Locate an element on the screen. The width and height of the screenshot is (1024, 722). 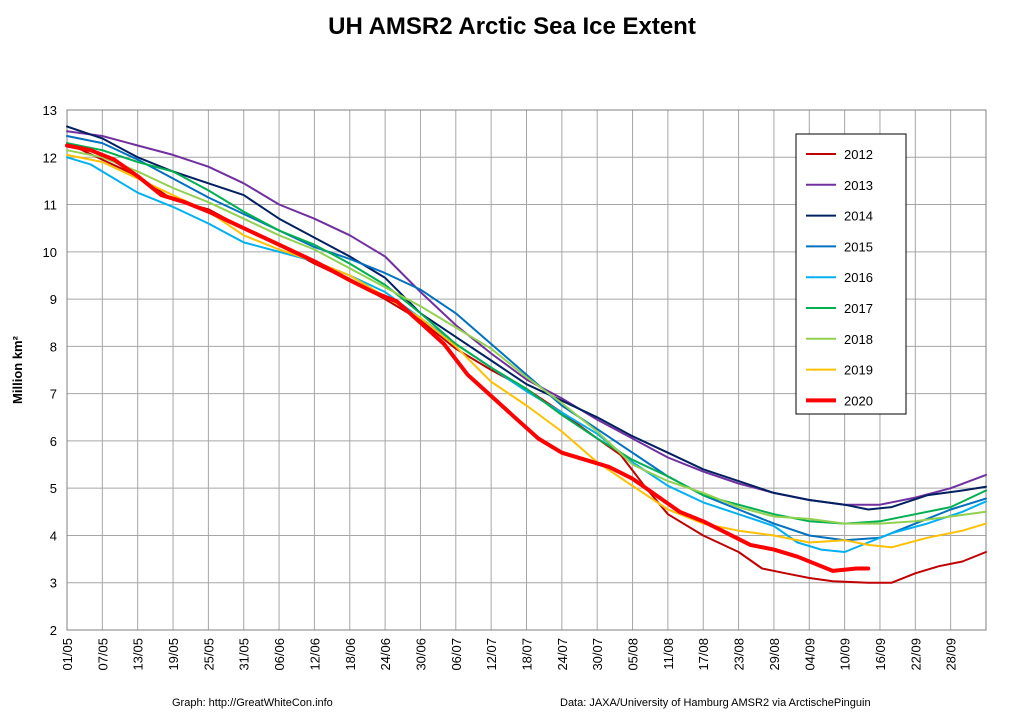
legend-label-2018: 2018 is located at coordinates (858, 339).